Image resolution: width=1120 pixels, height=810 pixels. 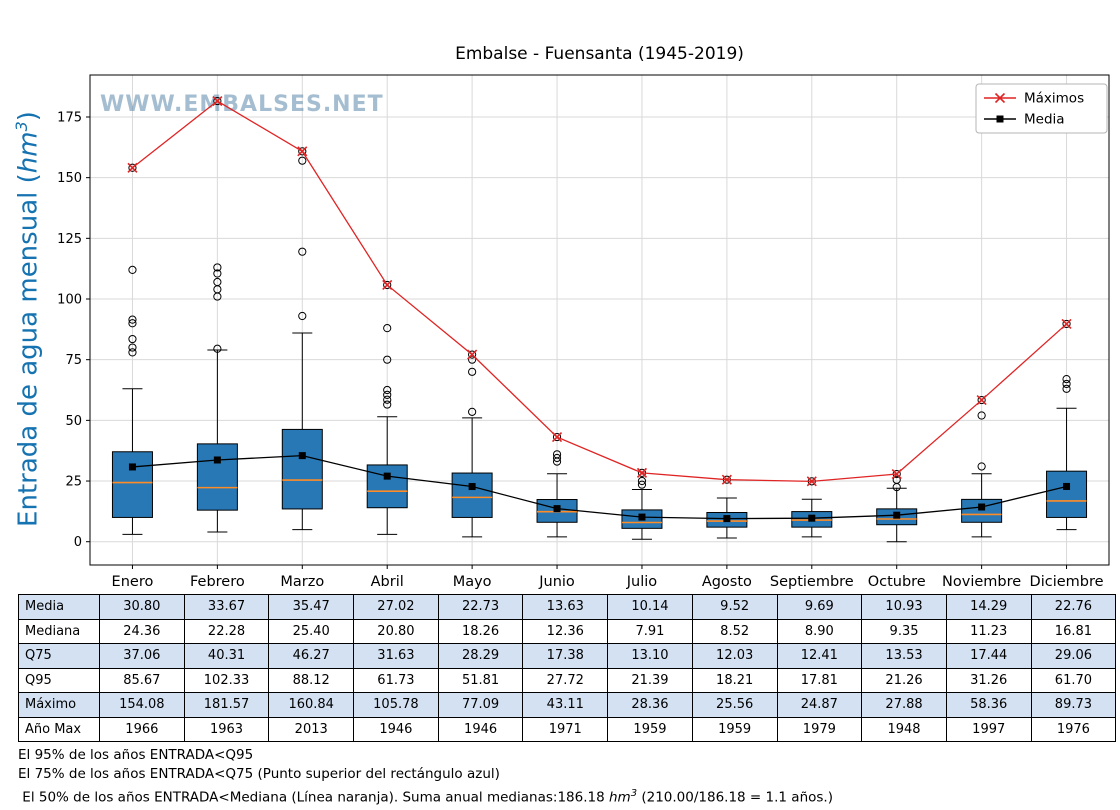 What do you see at coordinates (69, 239) in the screenshot?
I see `y-tick-label: 125` at bounding box center [69, 239].